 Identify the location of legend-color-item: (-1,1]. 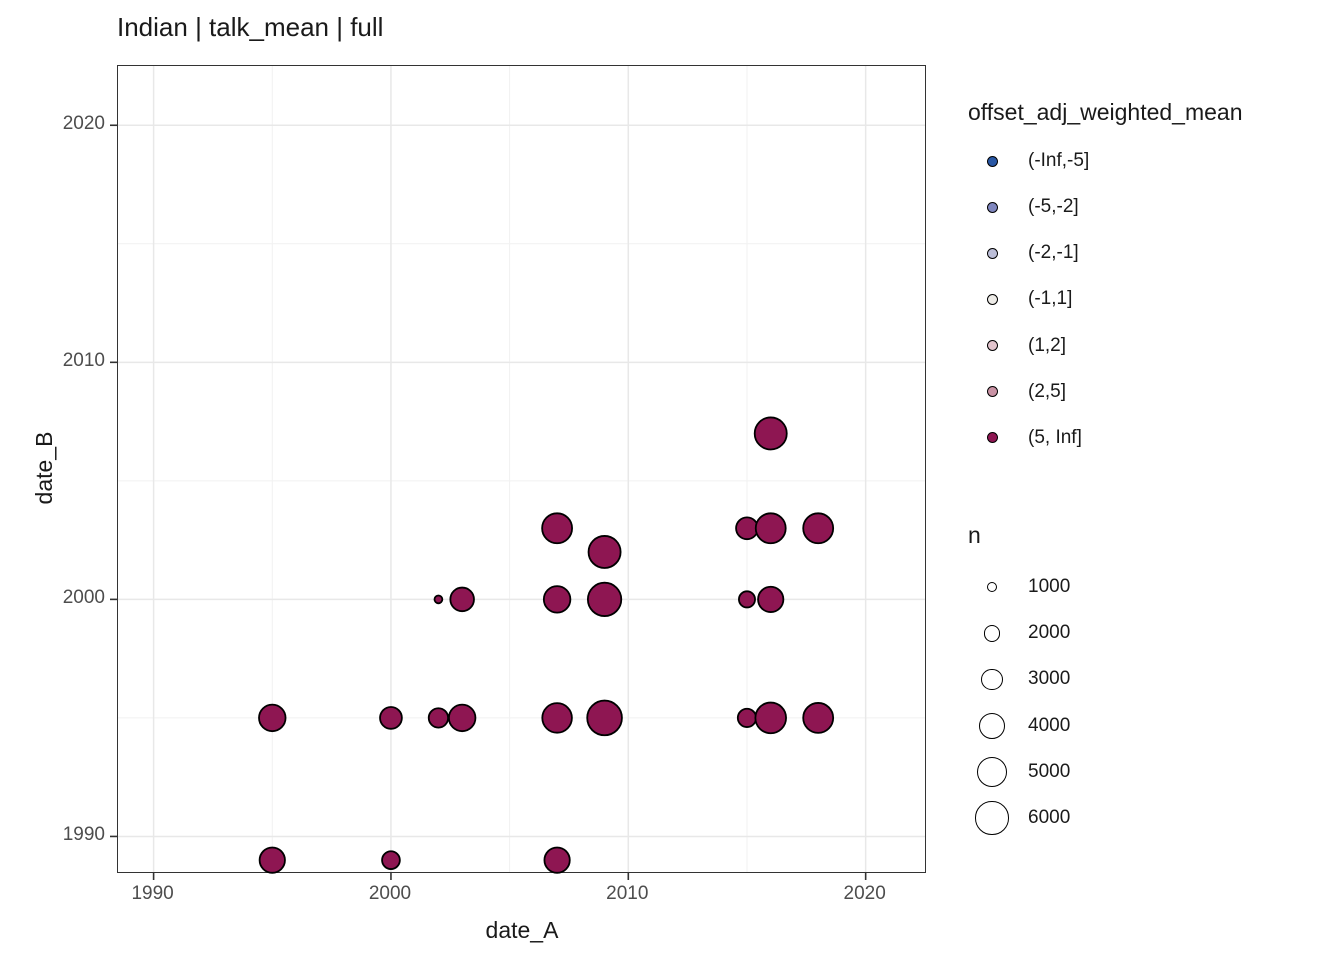
(1028, 299).